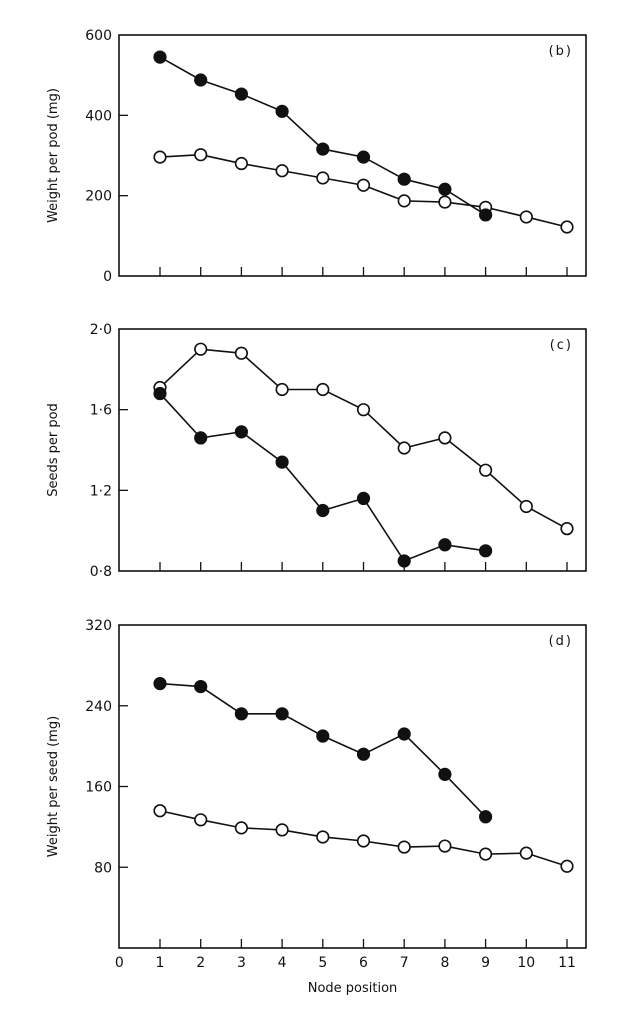  Describe the element at coordinates (561, 641) in the screenshot. I see `panel-3-label: (d)` at that location.